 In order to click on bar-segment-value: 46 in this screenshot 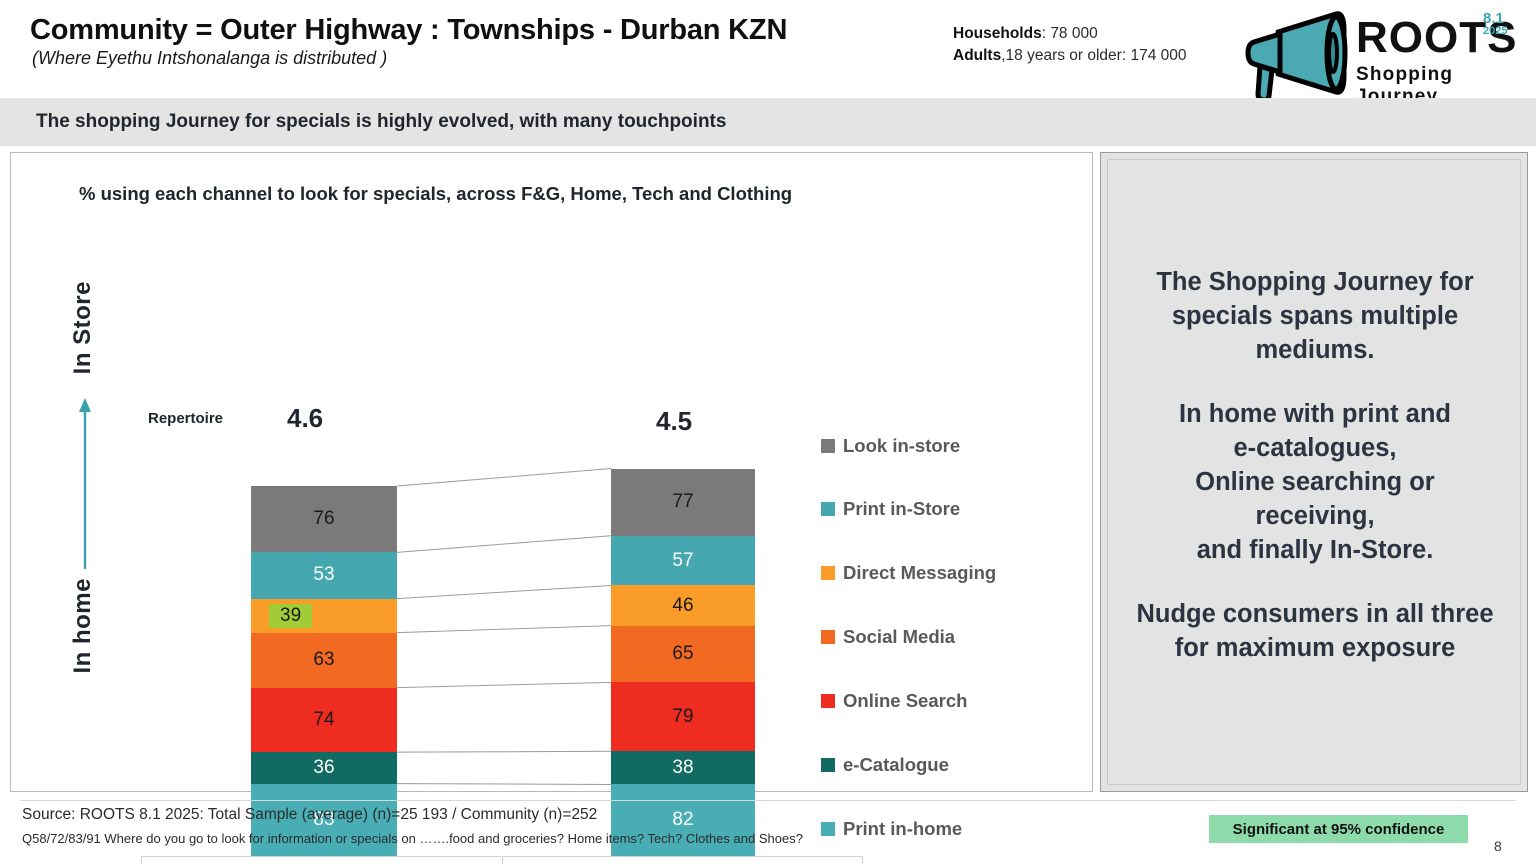, I will do `click(683, 605)`.